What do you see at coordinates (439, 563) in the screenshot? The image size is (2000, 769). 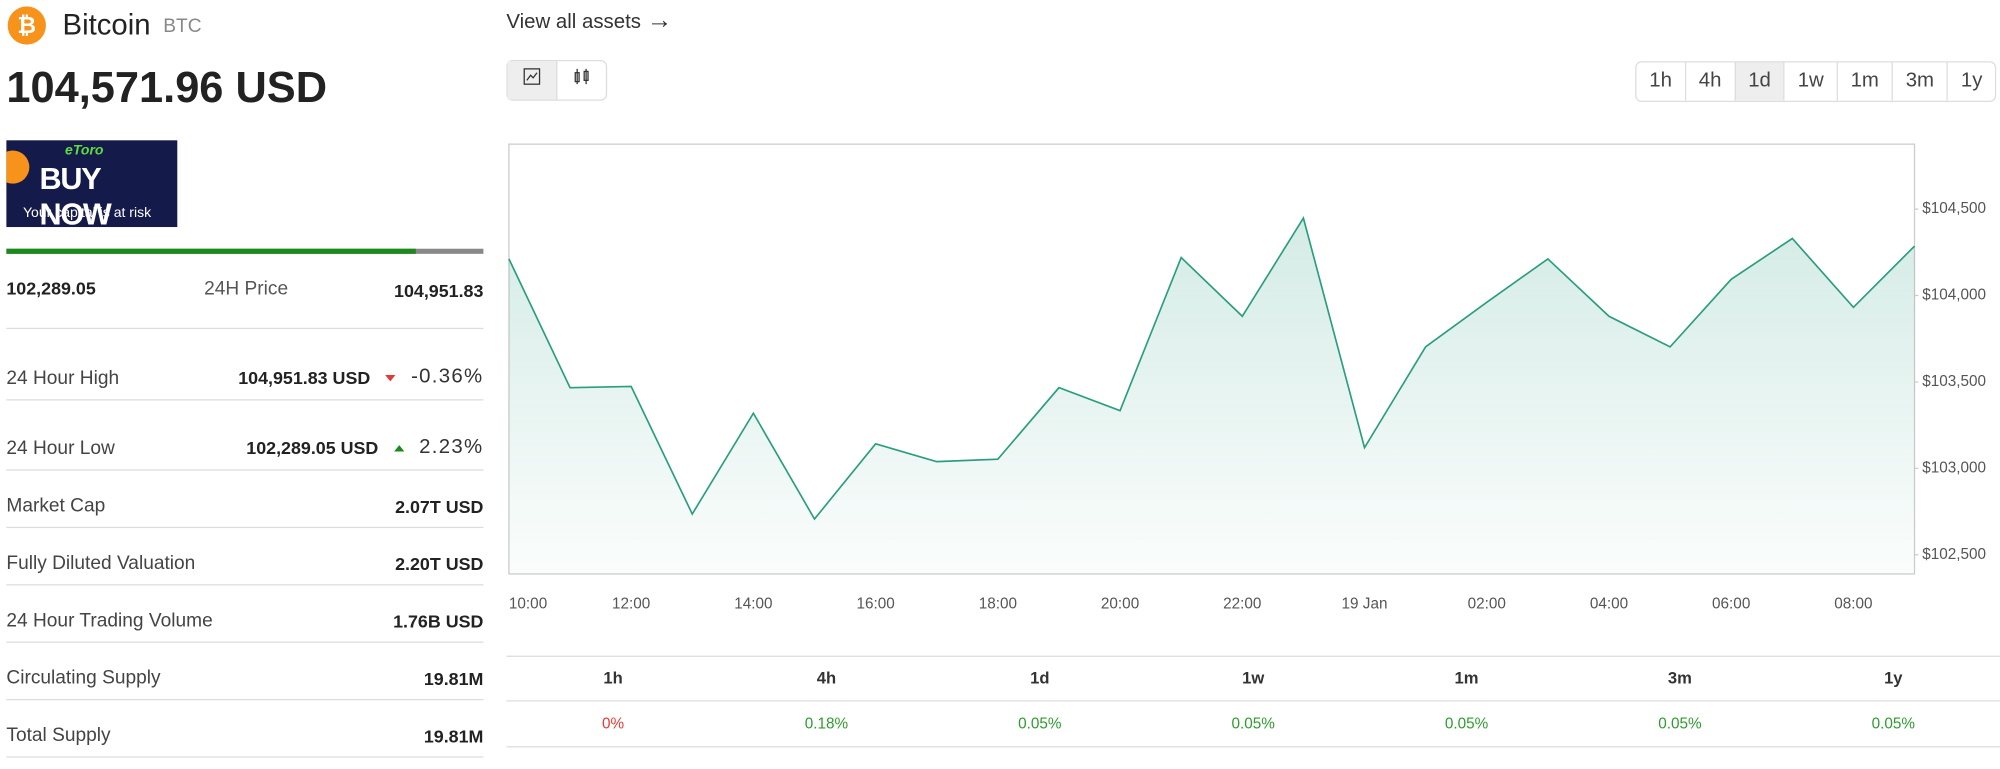 I see `stat-value: 2.20T USD` at bounding box center [439, 563].